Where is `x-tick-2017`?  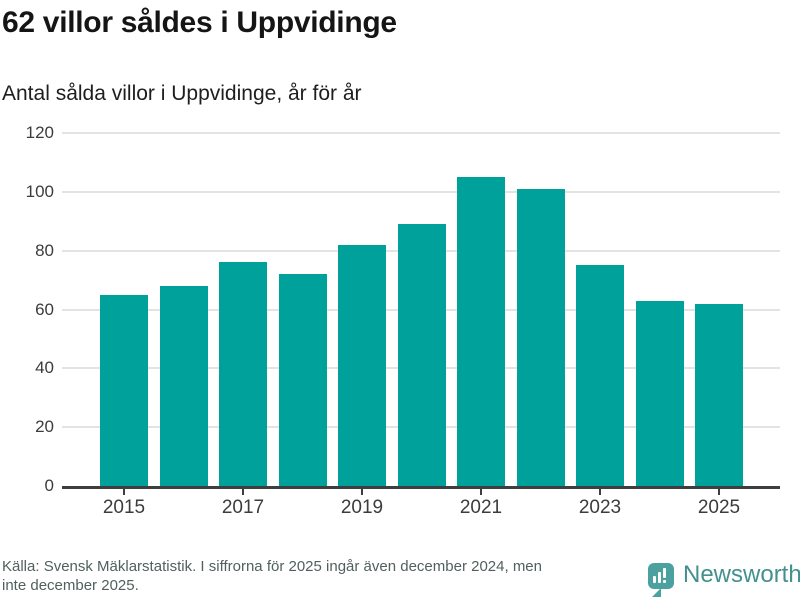 x-tick-2017 is located at coordinates (243, 492).